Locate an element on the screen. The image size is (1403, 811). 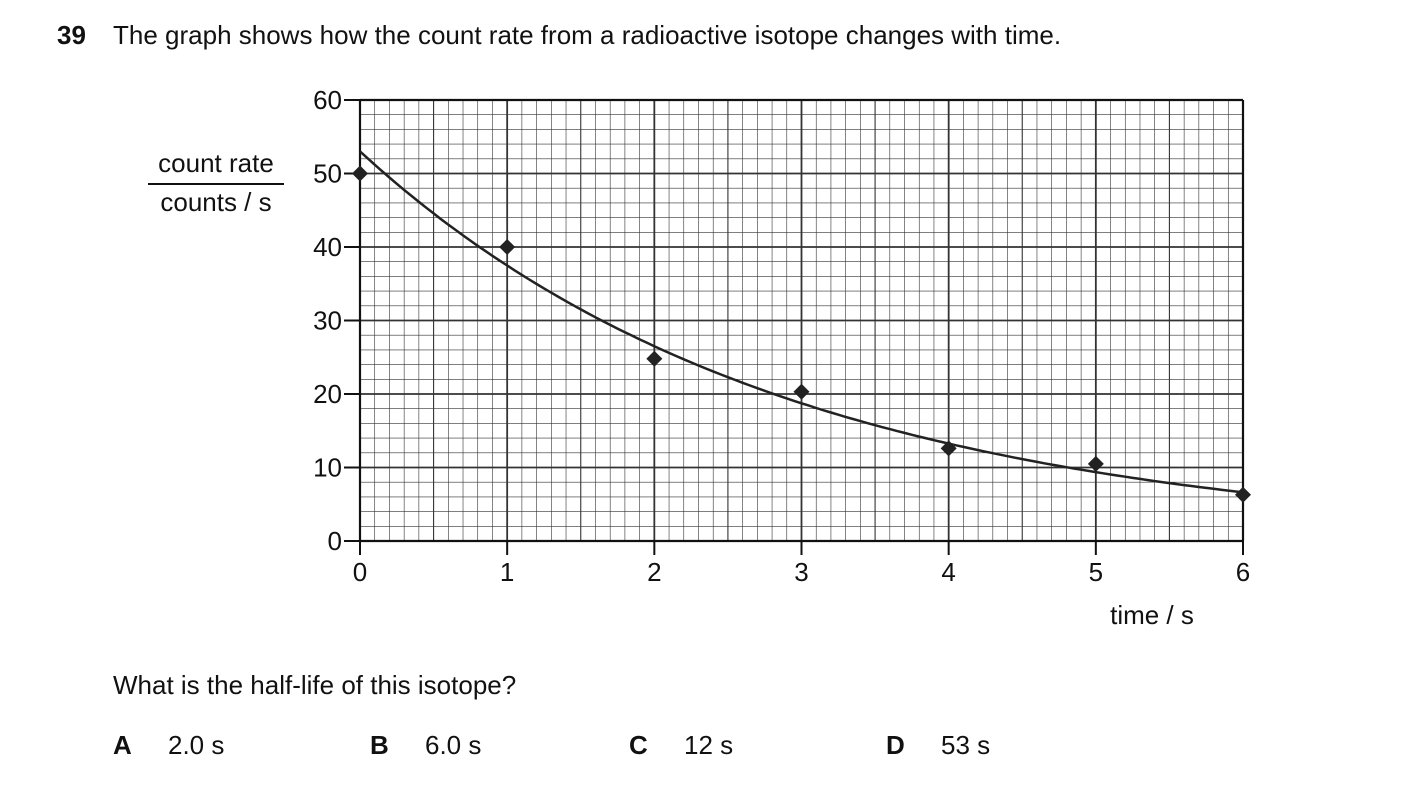
x-tick-label: 5 is located at coordinates (1096, 572).